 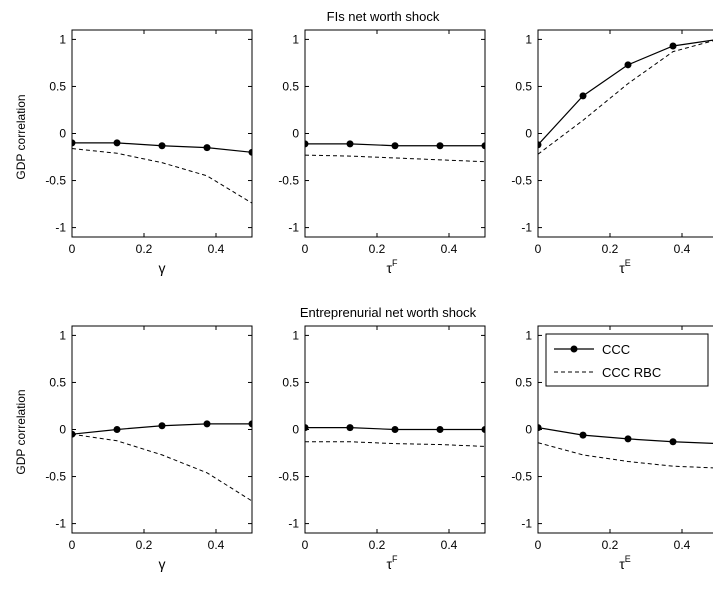 I want to click on legend-box, so click(x=627, y=360).